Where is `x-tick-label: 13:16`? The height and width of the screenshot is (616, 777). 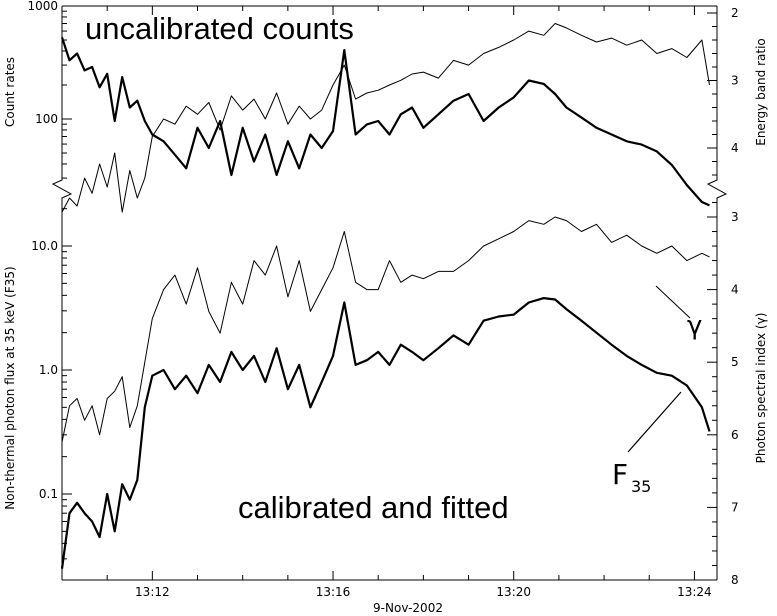 x-tick-label: 13:16 is located at coordinates (333, 592).